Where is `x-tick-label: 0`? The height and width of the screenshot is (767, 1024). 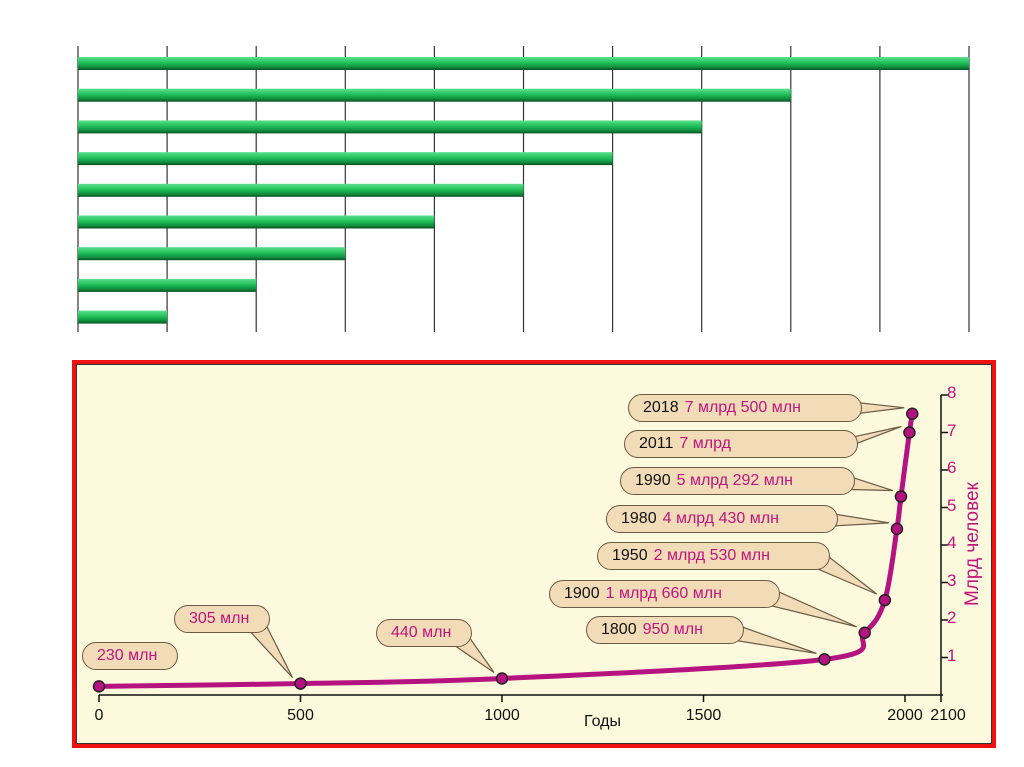 x-tick-label: 0 is located at coordinates (99, 715).